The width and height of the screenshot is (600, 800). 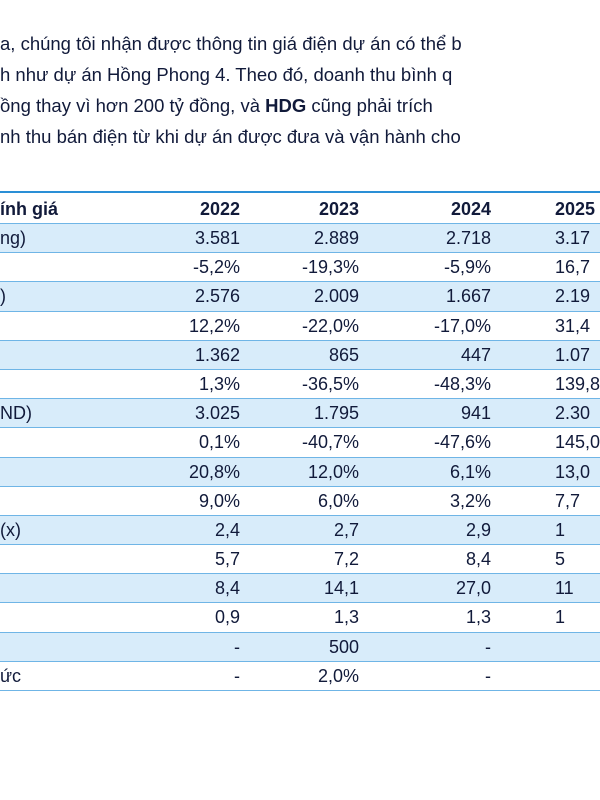 I want to click on cell-2022: 2,4, so click(x=227, y=529).